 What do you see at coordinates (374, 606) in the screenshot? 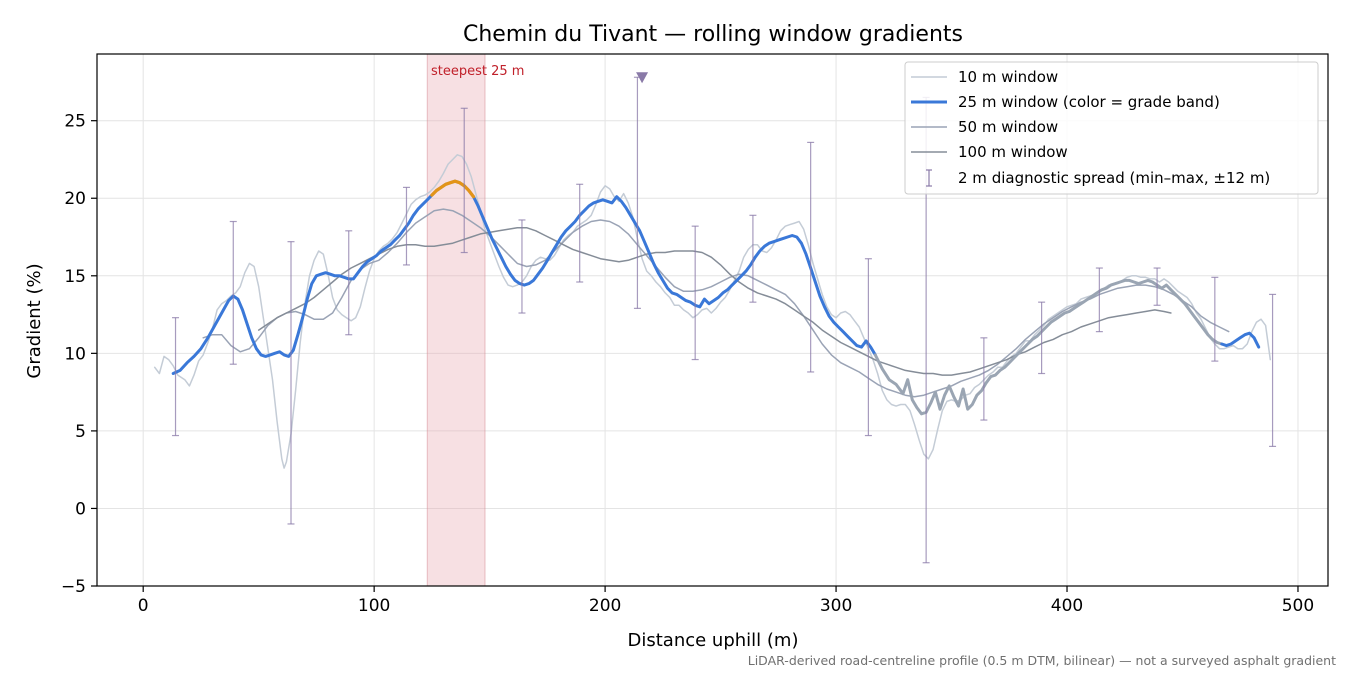
I see `x-tick-label: 100` at bounding box center [374, 606].